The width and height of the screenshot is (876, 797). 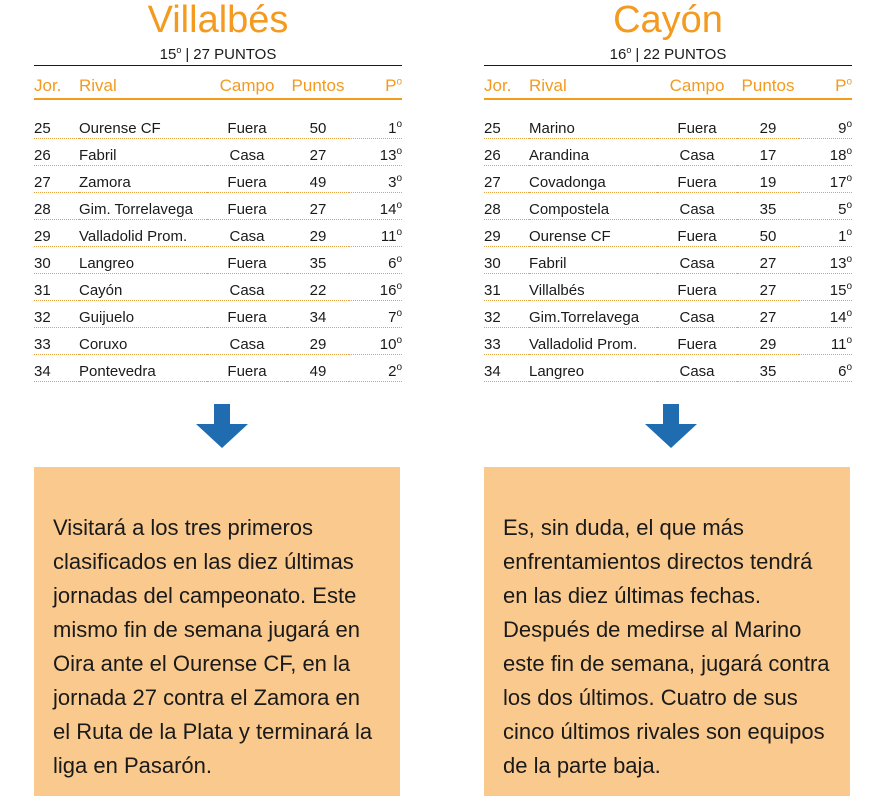 What do you see at coordinates (247, 83) in the screenshot?
I see `header-campo: Campo` at bounding box center [247, 83].